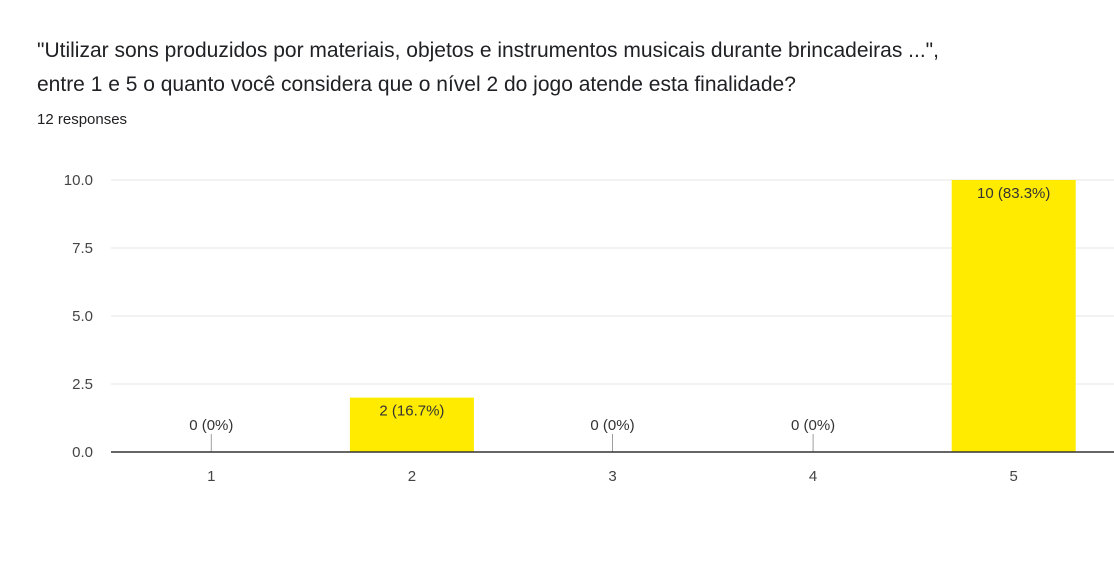 This screenshot has width=1114, height=566. Describe the element at coordinates (82, 452) in the screenshot. I see `y-tick-label: 0.0` at that location.